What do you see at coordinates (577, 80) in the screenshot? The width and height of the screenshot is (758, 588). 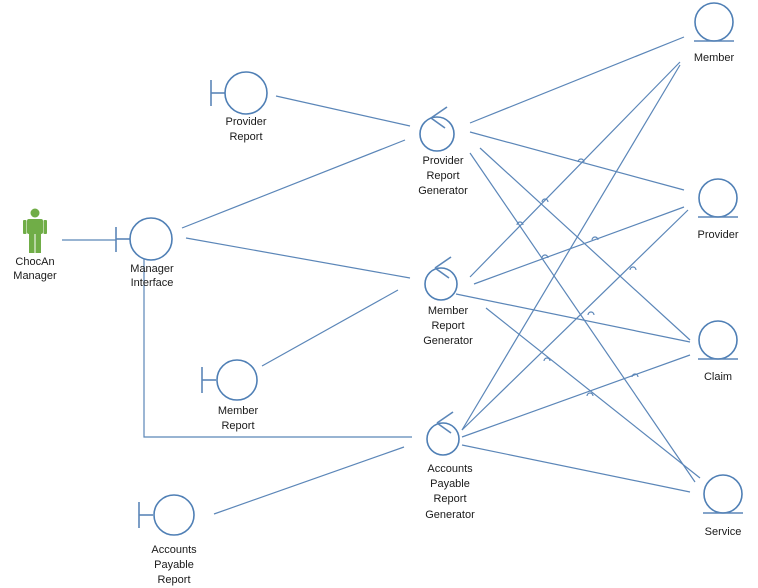 I see `connector-provider-gen-member` at bounding box center [577, 80].